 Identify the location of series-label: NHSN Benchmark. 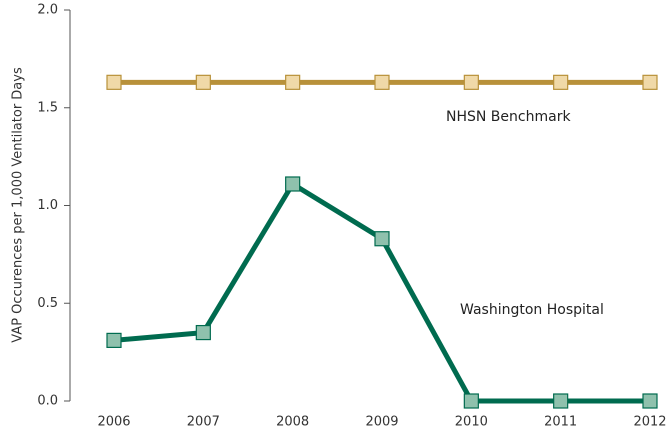
(508, 117).